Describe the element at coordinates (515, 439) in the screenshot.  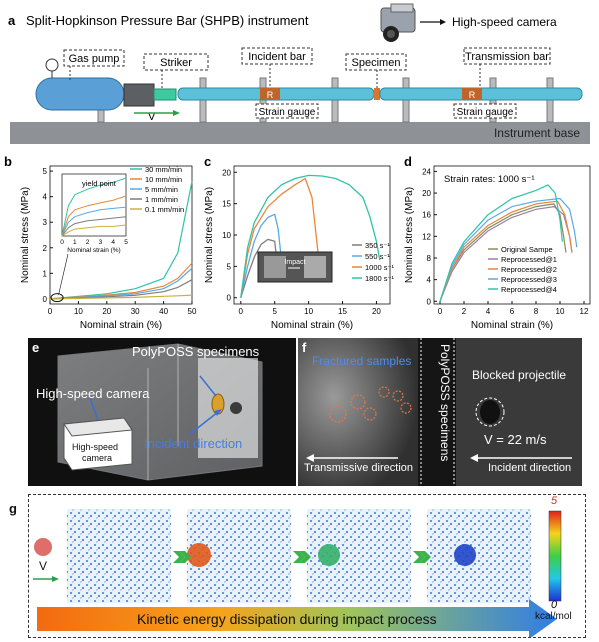
I see `velocity-label: V = 22 m/s` at that location.